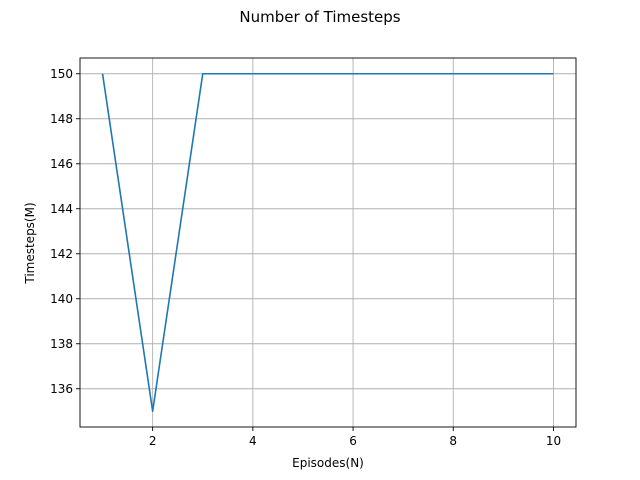 This screenshot has width=640, height=480. I want to click on x-tick-label: 2, so click(153, 441).